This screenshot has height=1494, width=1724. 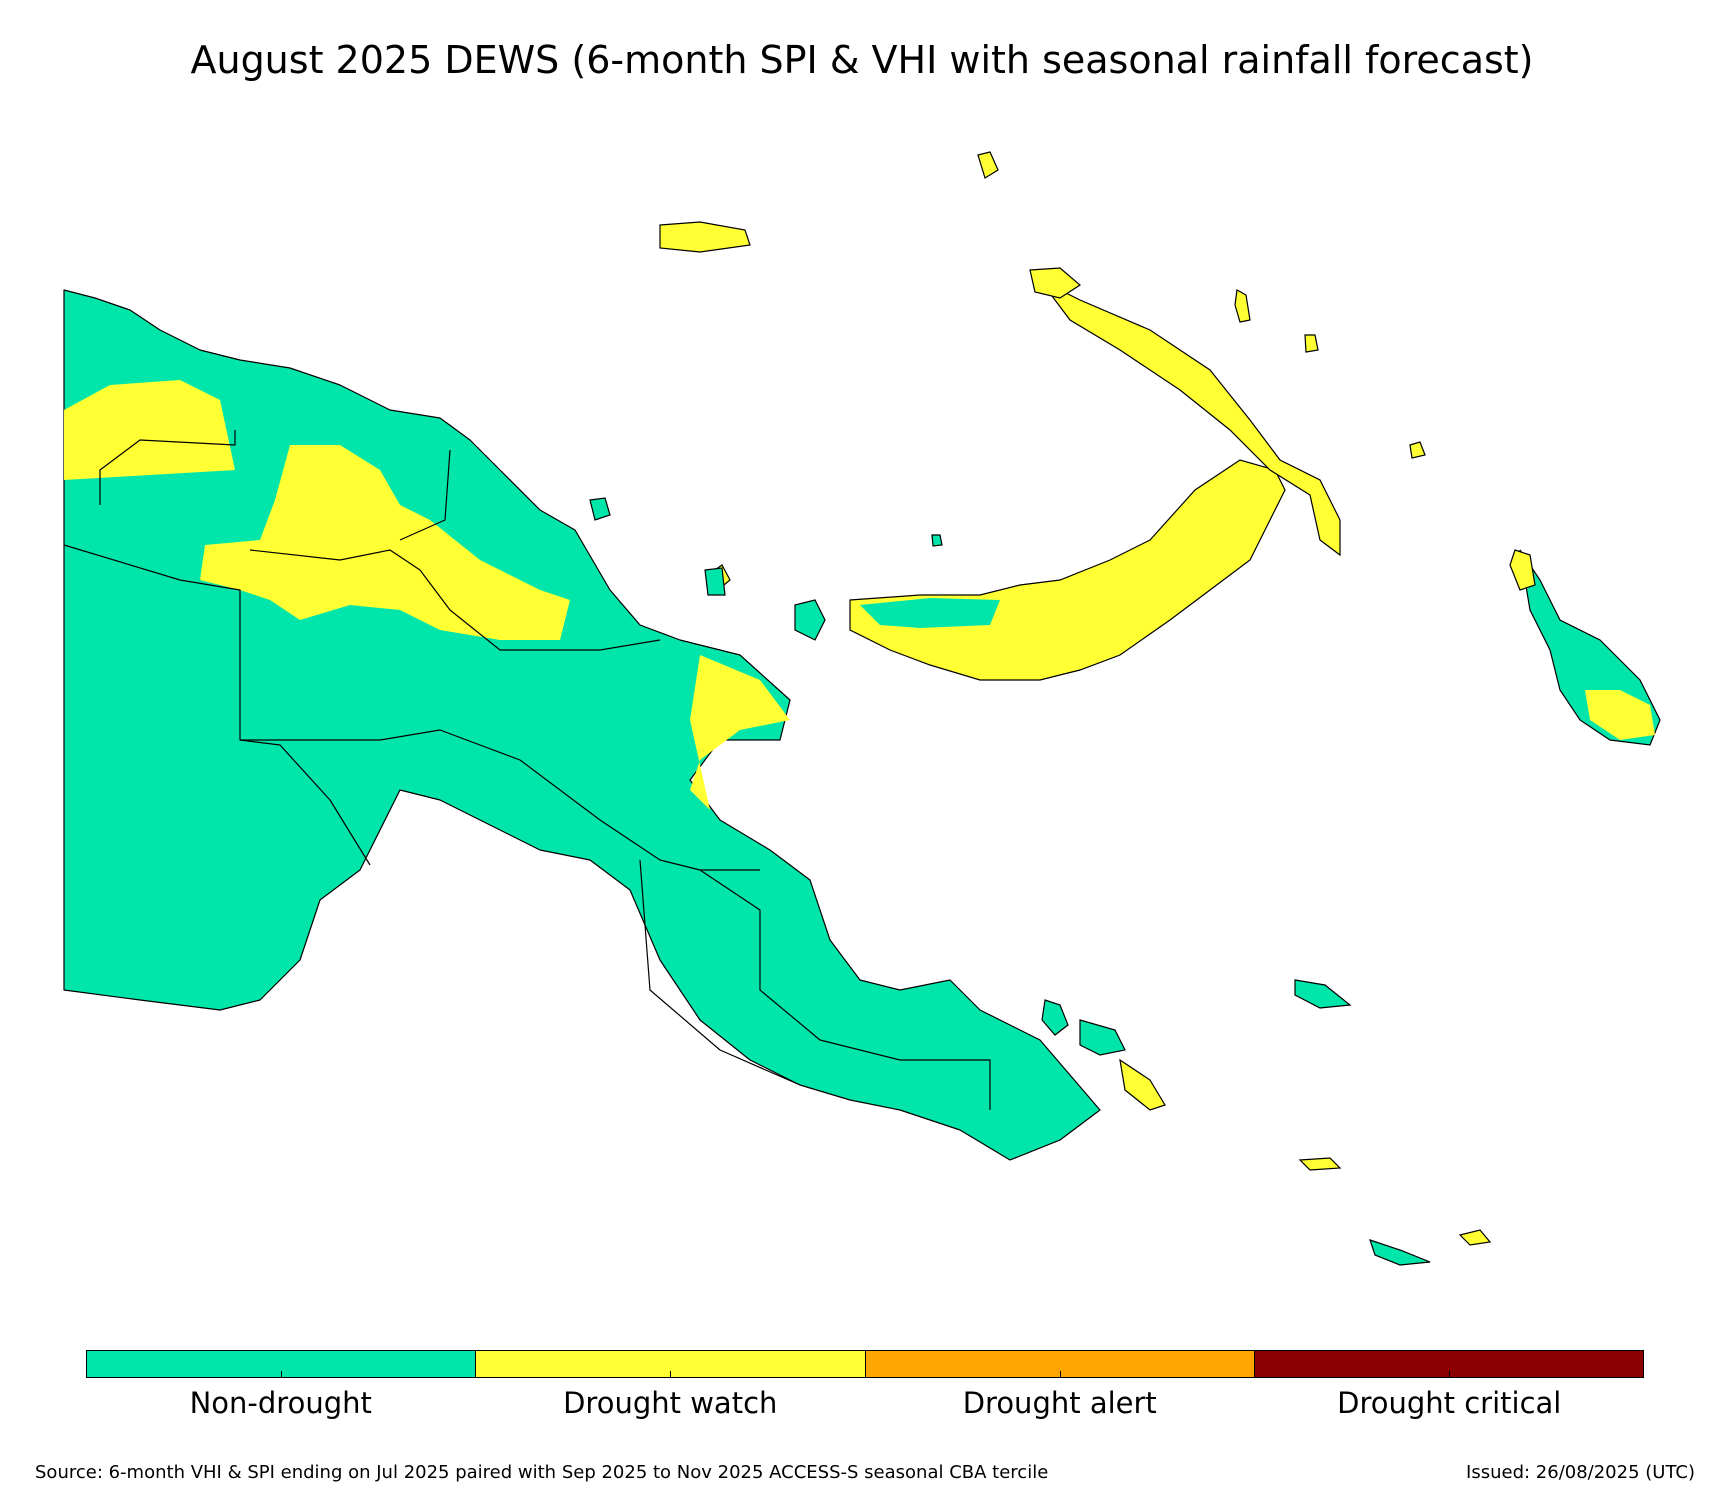 What do you see at coordinates (1449, 1403) in the screenshot?
I see `legend-label-drought-critical: Drought critical` at bounding box center [1449, 1403].